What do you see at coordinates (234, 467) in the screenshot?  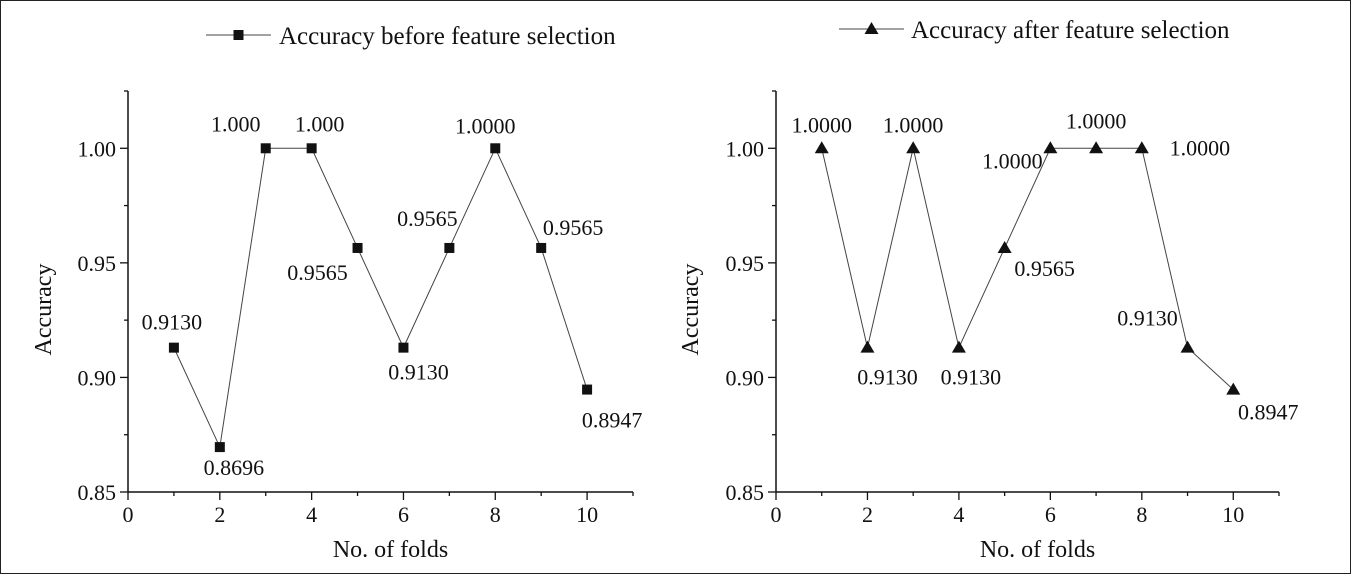 I see `data-label: 0.8696` at bounding box center [234, 467].